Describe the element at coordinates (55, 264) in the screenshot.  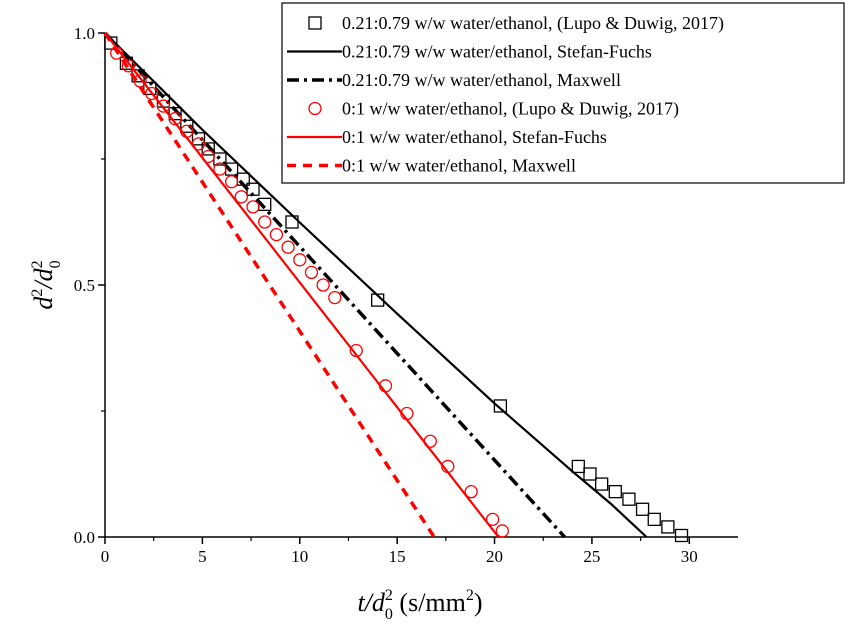
I see `y-axis-title-sub: 0` at that location.